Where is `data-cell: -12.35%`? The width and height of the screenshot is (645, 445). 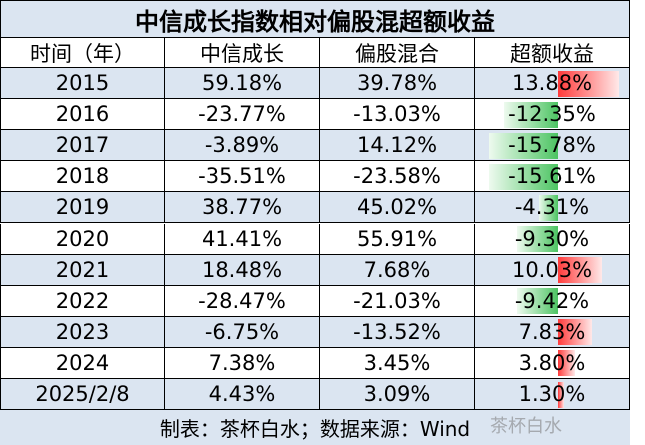 data-cell: -12.35% is located at coordinates (552, 115).